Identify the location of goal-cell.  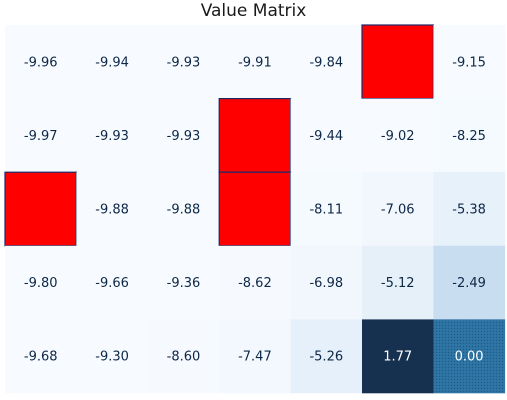
(469, 356).